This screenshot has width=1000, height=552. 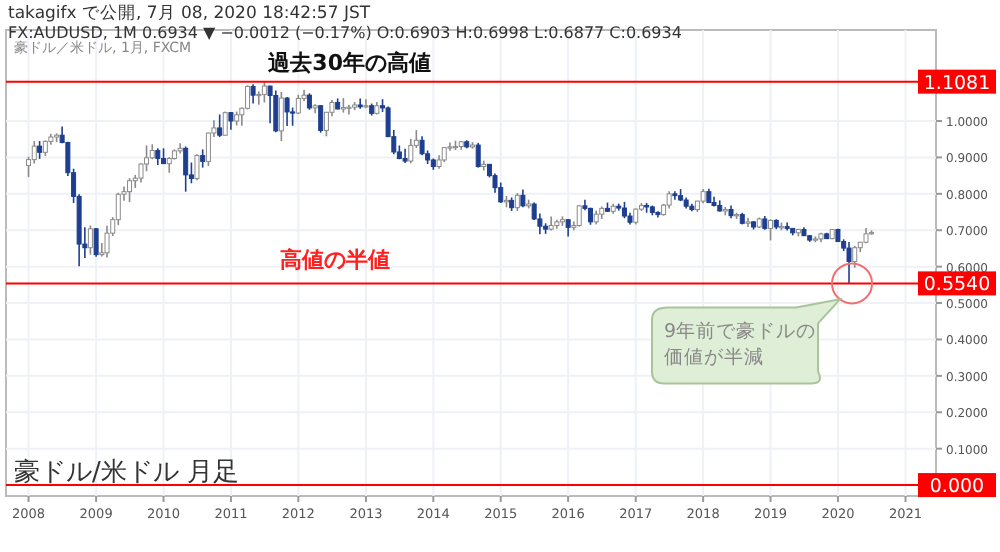 I want to click on annotation: 豪ドル/米ドル 月足, so click(x=127, y=473).